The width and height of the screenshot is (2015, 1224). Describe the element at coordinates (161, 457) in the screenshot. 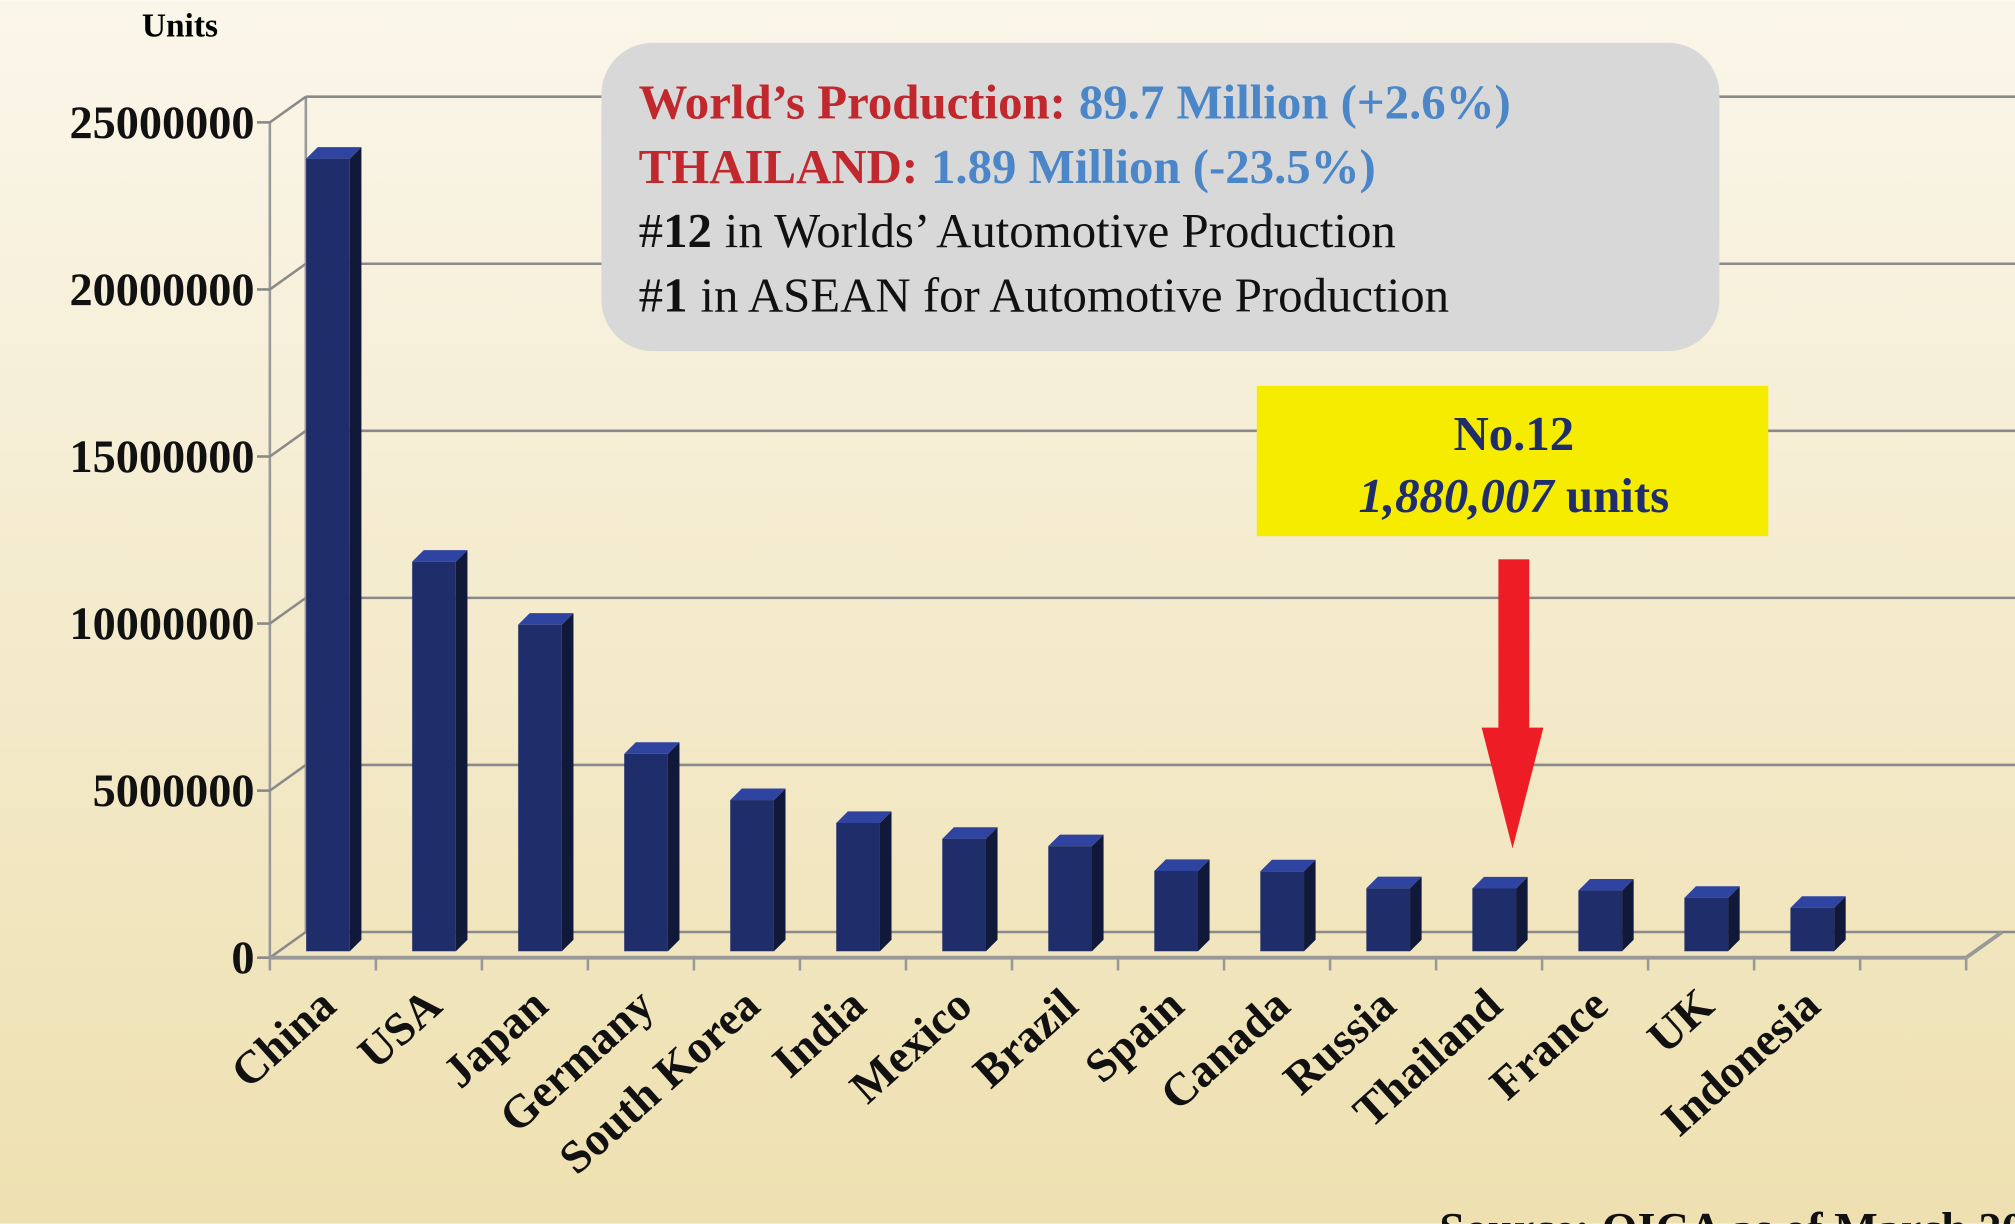

I see `y-tick-label: 15000000` at that location.